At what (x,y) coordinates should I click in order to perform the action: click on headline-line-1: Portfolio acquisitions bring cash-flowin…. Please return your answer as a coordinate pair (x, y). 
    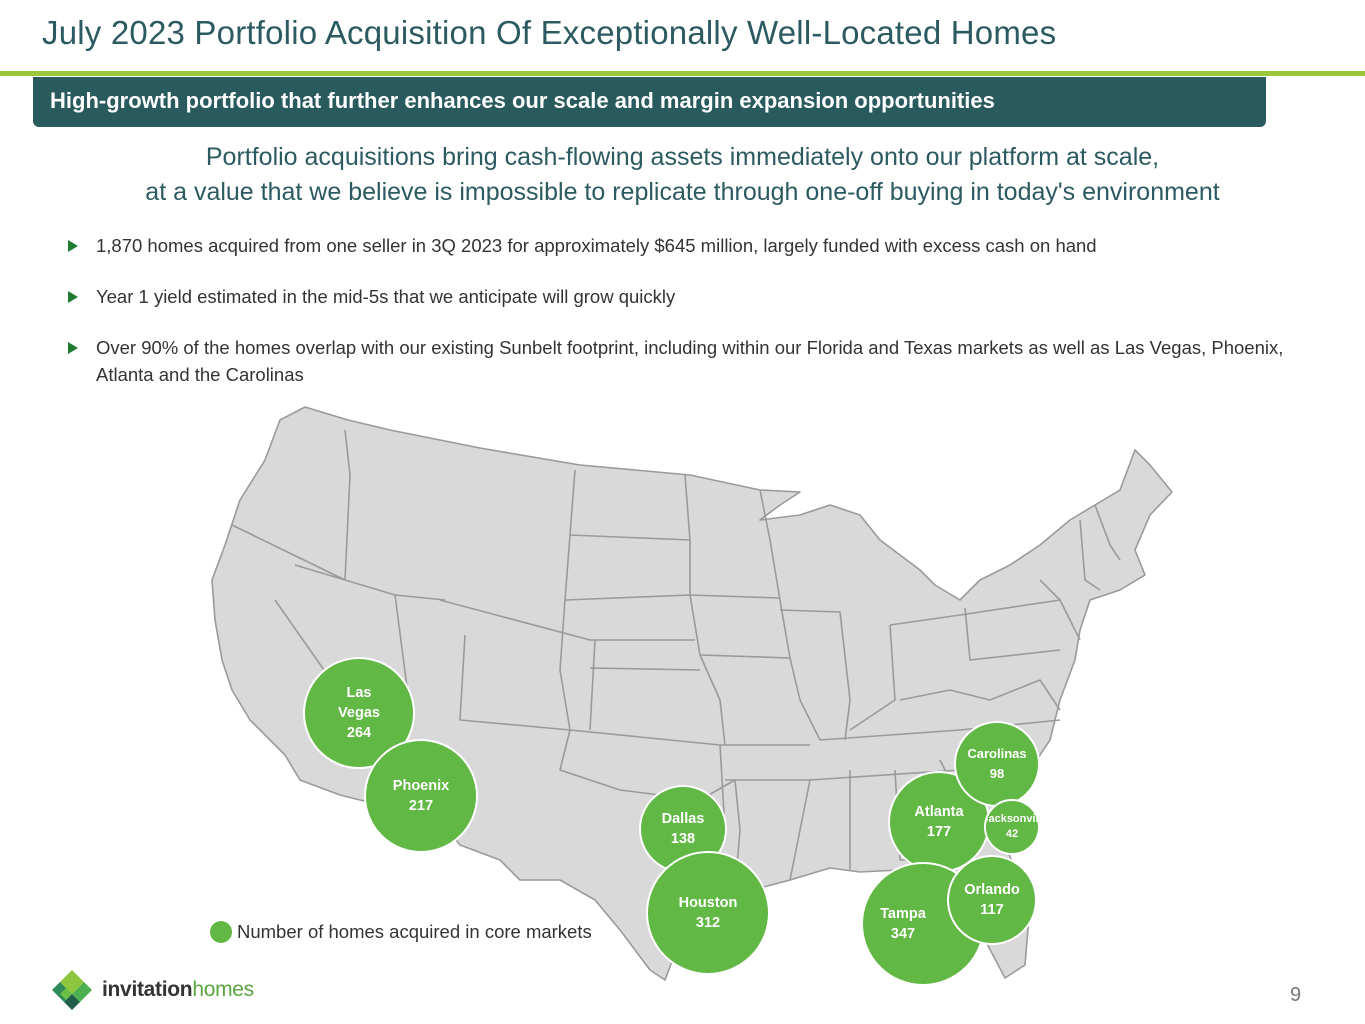
    Looking at the image, I should click on (682, 157).